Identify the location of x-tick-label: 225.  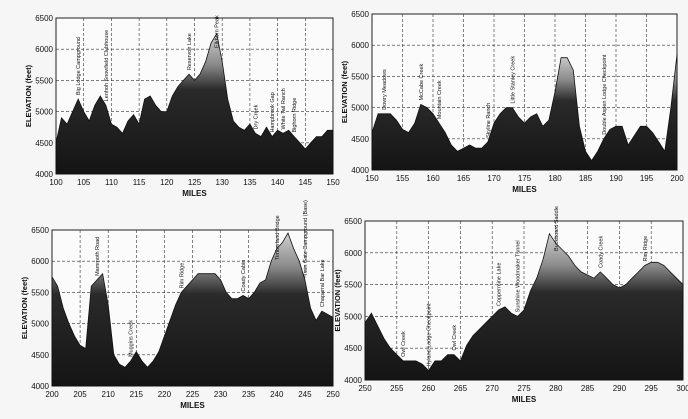
(193, 394).